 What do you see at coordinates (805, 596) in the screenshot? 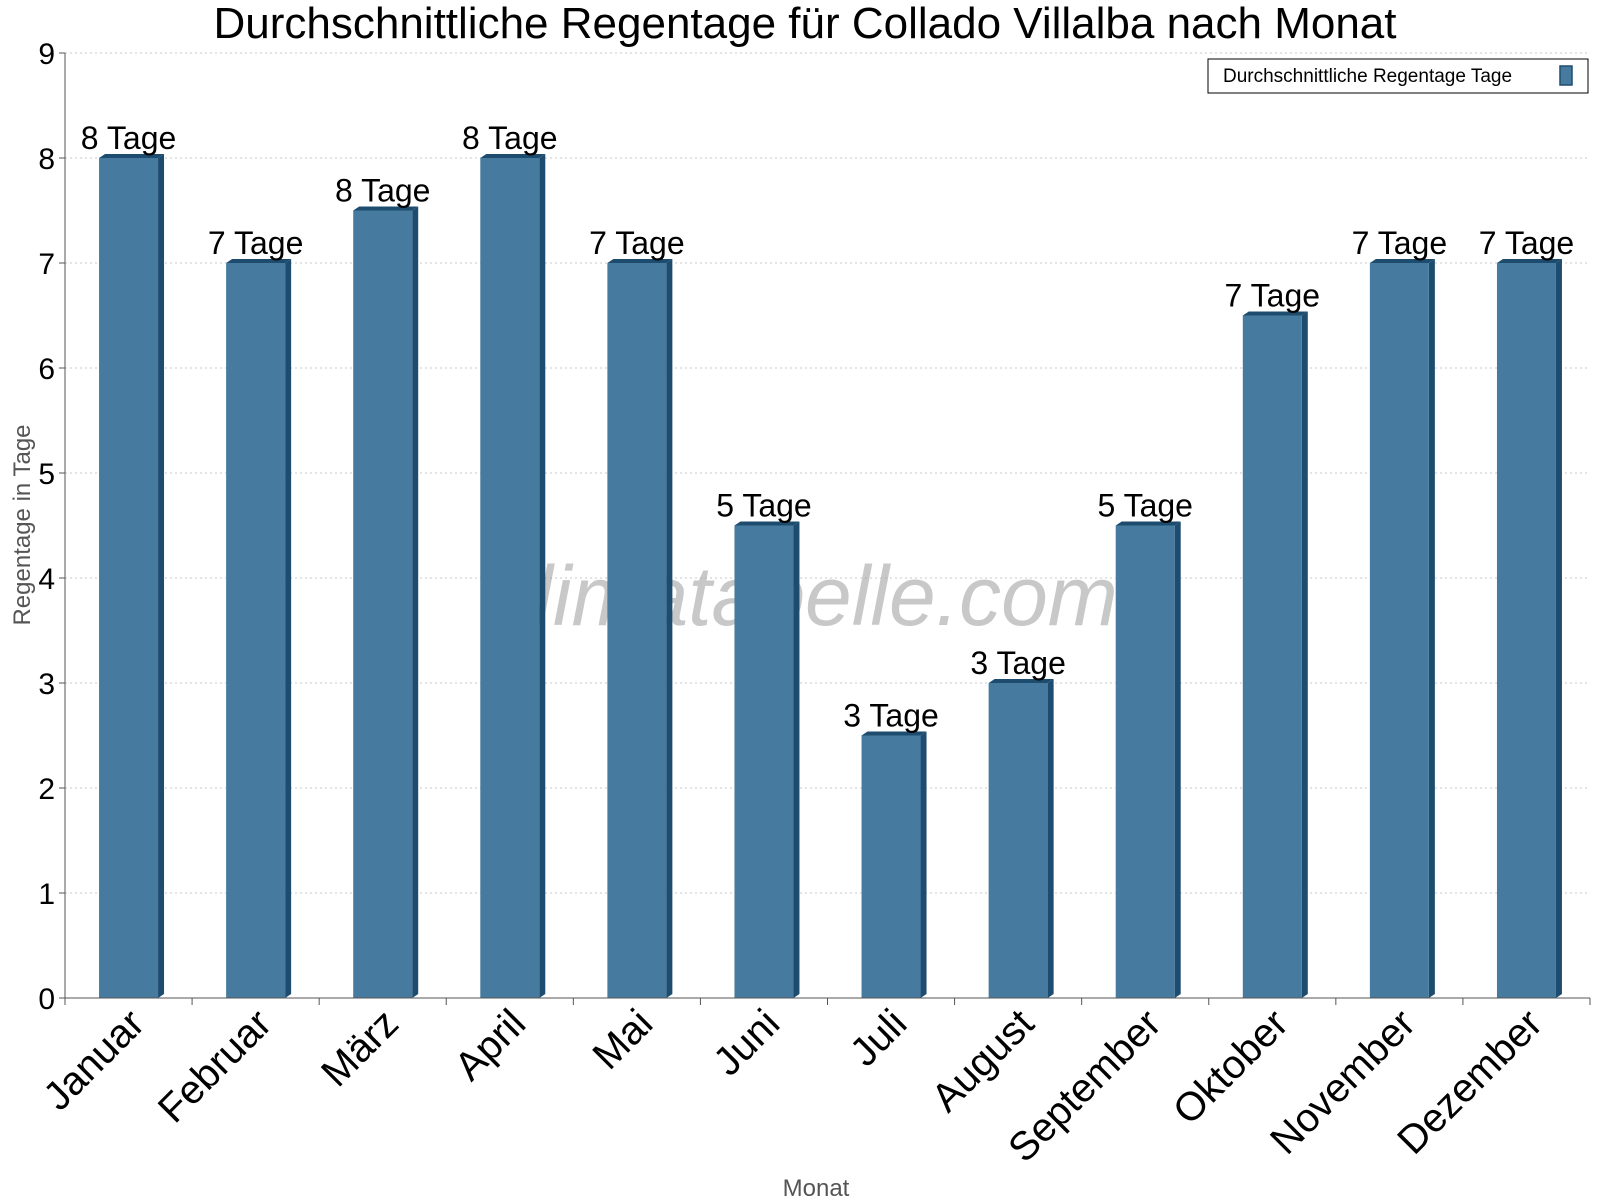
I see `watermark: klimatabelle.com` at bounding box center [805, 596].